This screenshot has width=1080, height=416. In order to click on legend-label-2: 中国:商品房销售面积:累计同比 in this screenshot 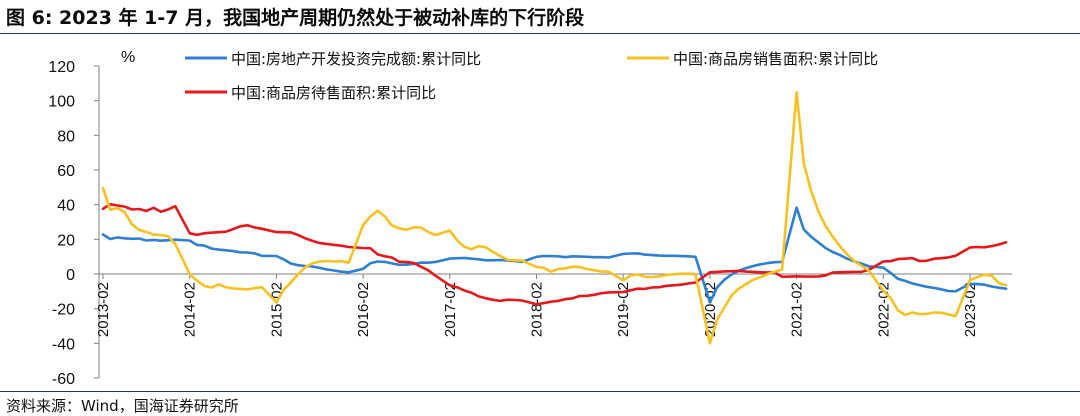, I will do `click(775, 59)`.